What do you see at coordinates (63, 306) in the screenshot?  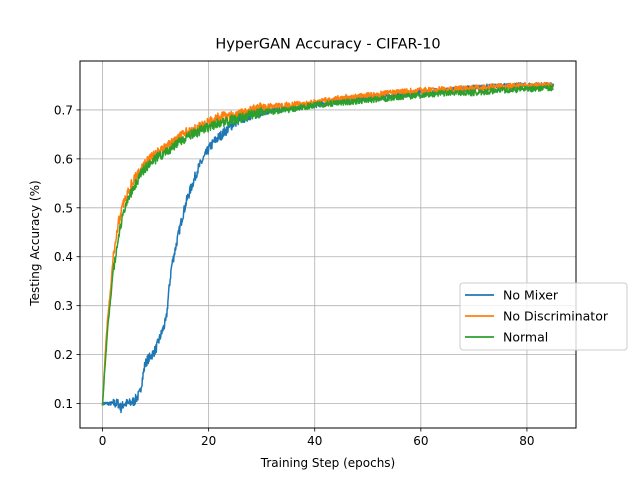 I see `y-tick-label: 0.3` at bounding box center [63, 306].